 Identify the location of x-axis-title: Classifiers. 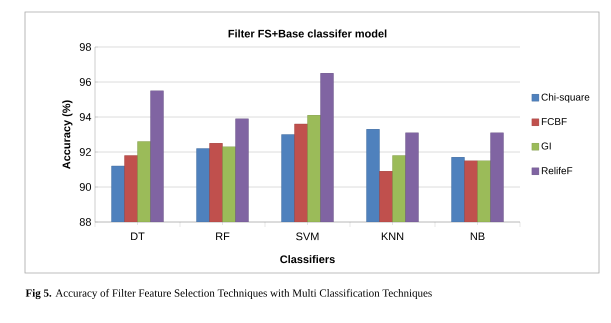
(307, 259).